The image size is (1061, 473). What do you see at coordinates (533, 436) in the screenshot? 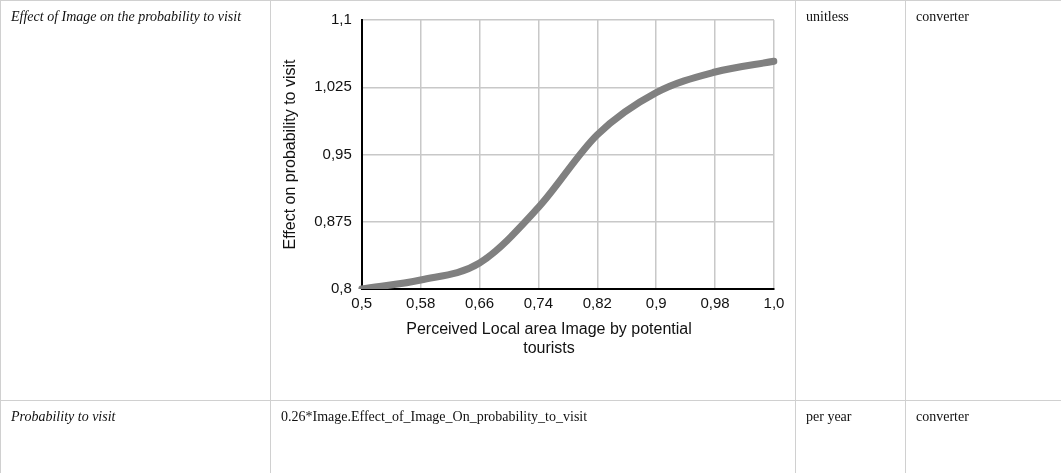
I see `text: 0.26*Image.Effect_of_Image_On_probability_to_visit` at bounding box center [533, 436].